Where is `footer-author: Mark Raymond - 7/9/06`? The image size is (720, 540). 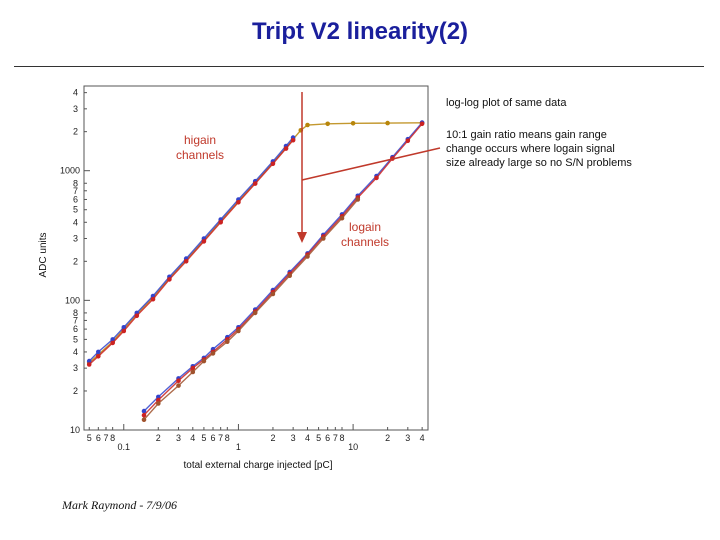 footer-author: Mark Raymond - 7/9/06 is located at coordinates (119, 505).